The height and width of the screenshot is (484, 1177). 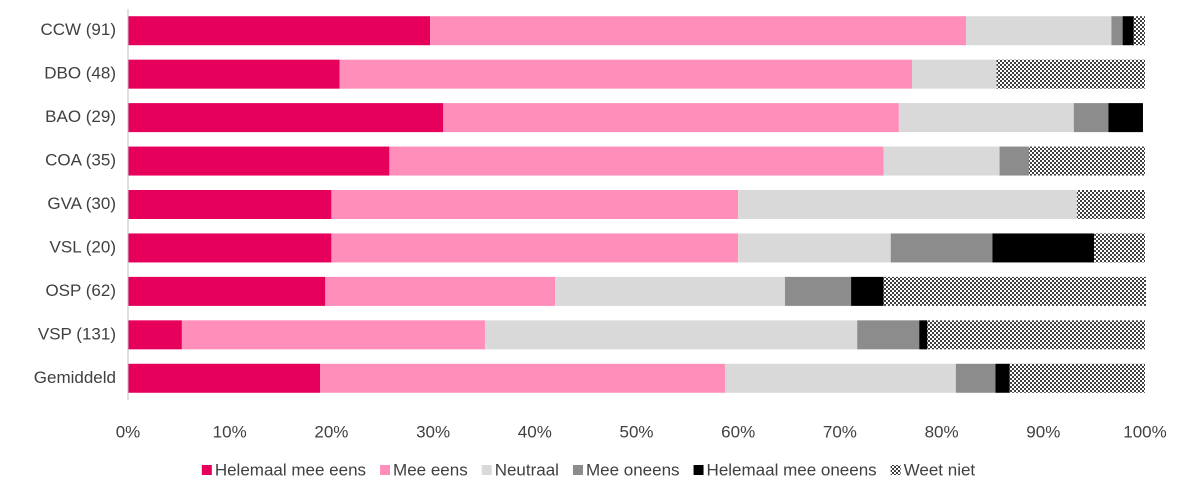 I want to click on y-tick-label: CCW (91), so click(x=78, y=29).